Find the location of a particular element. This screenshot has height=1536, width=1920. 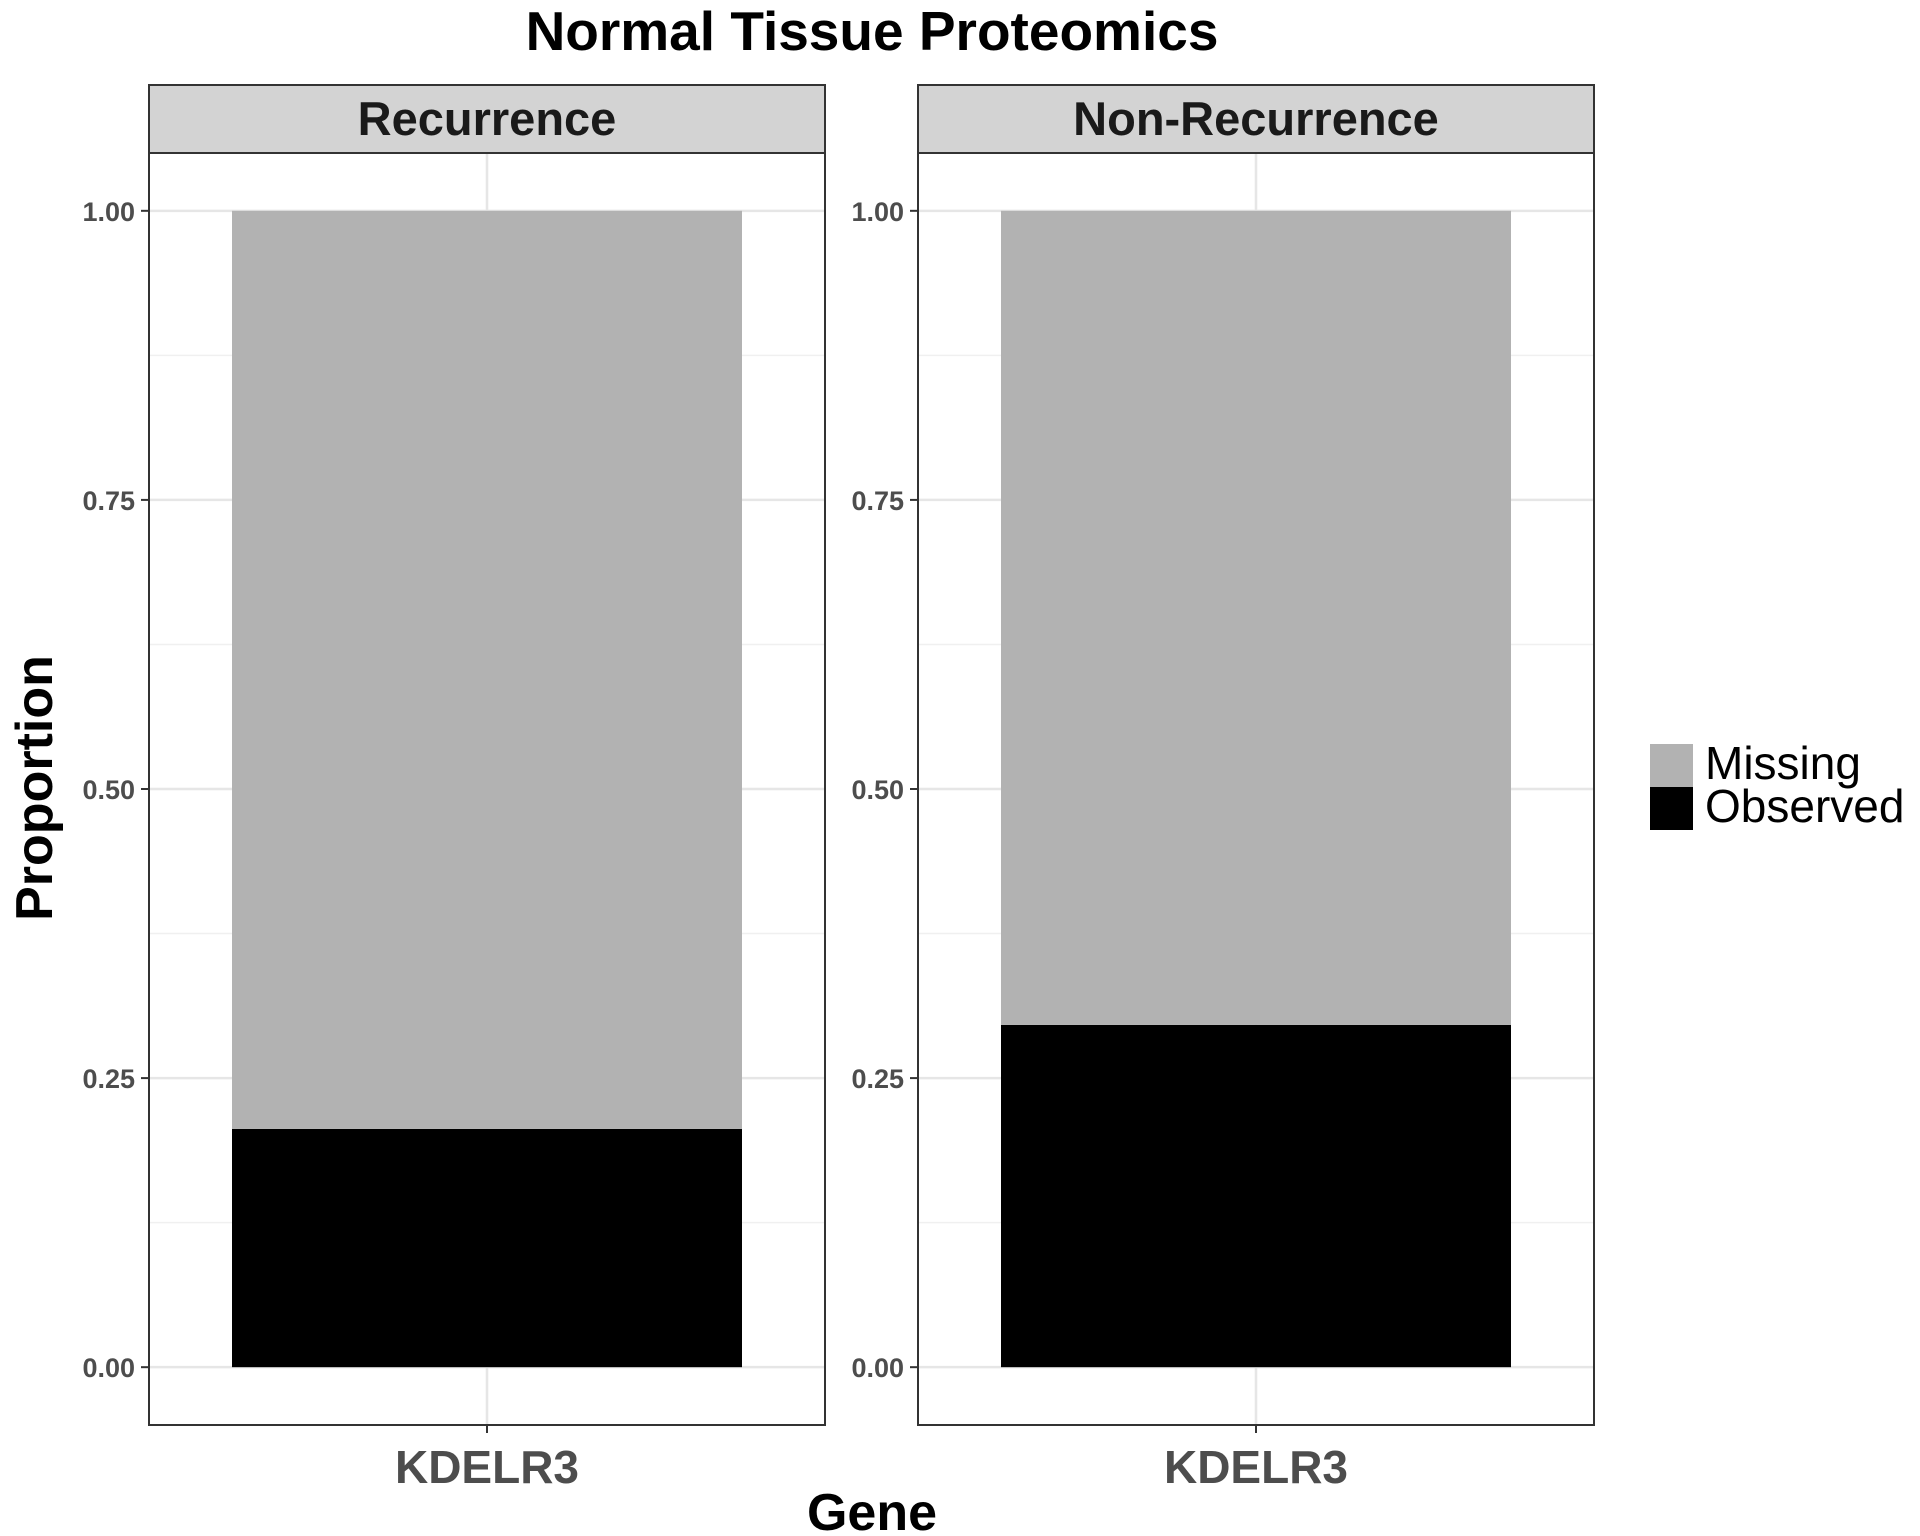

legend-label-observed: Observed is located at coordinates (1804, 806).